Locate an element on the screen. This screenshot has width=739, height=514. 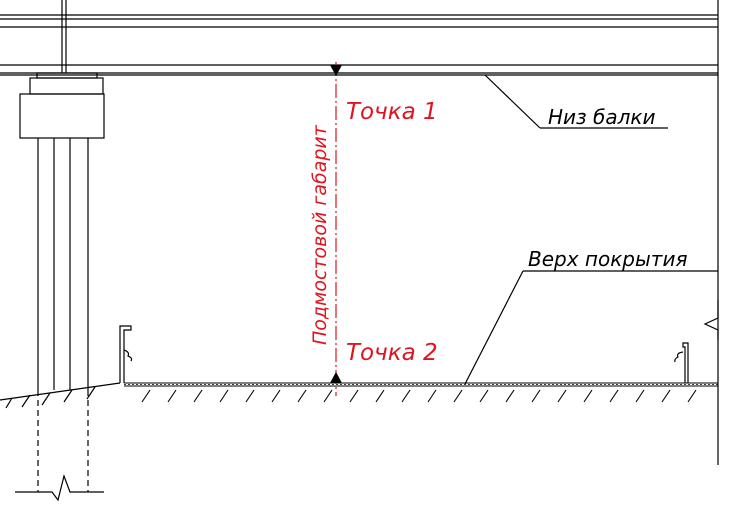
right-barrier is located at coordinates (681, 362).